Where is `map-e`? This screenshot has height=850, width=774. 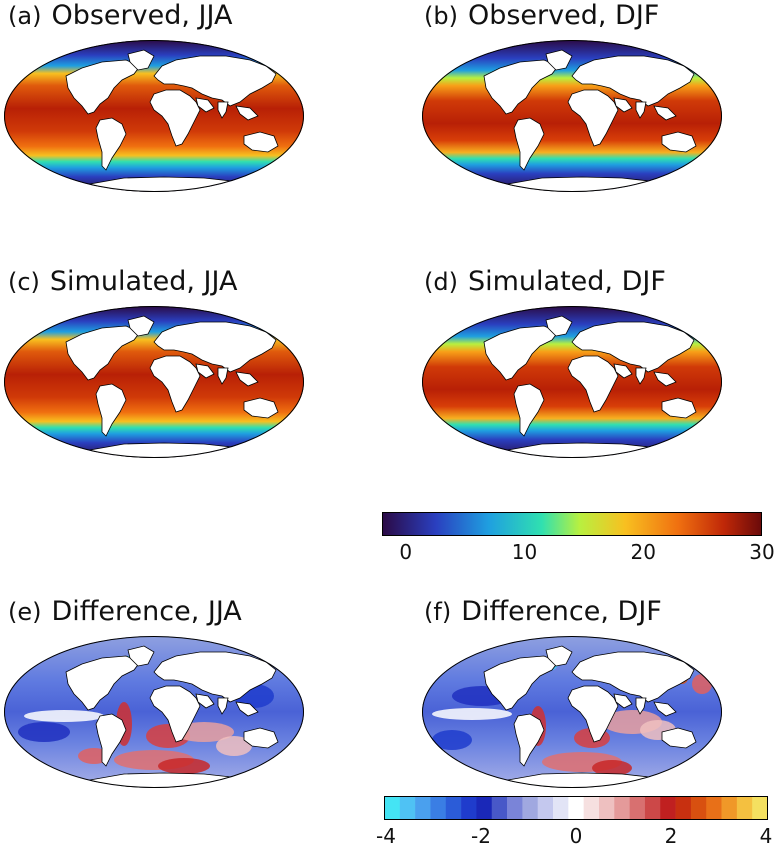
map-e is located at coordinates (154, 712).